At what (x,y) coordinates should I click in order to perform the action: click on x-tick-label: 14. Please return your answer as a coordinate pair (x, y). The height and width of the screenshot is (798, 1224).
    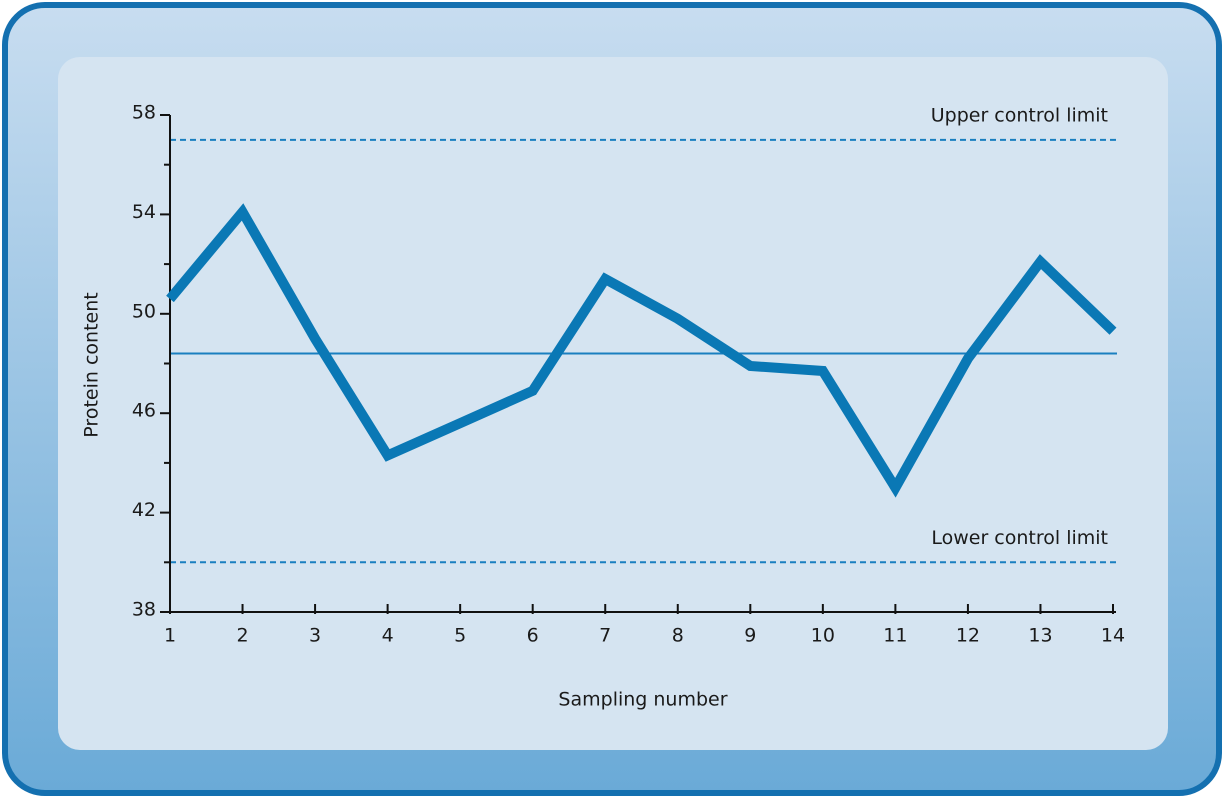
    Looking at the image, I should click on (1113, 636).